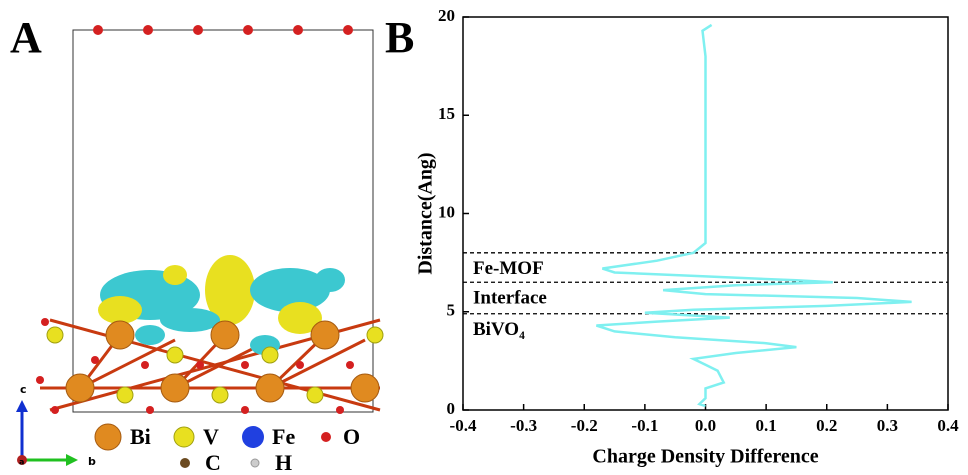 The width and height of the screenshot is (968, 475). Describe the element at coordinates (213, 462) in the screenshot. I see `legend-label: C` at that location.